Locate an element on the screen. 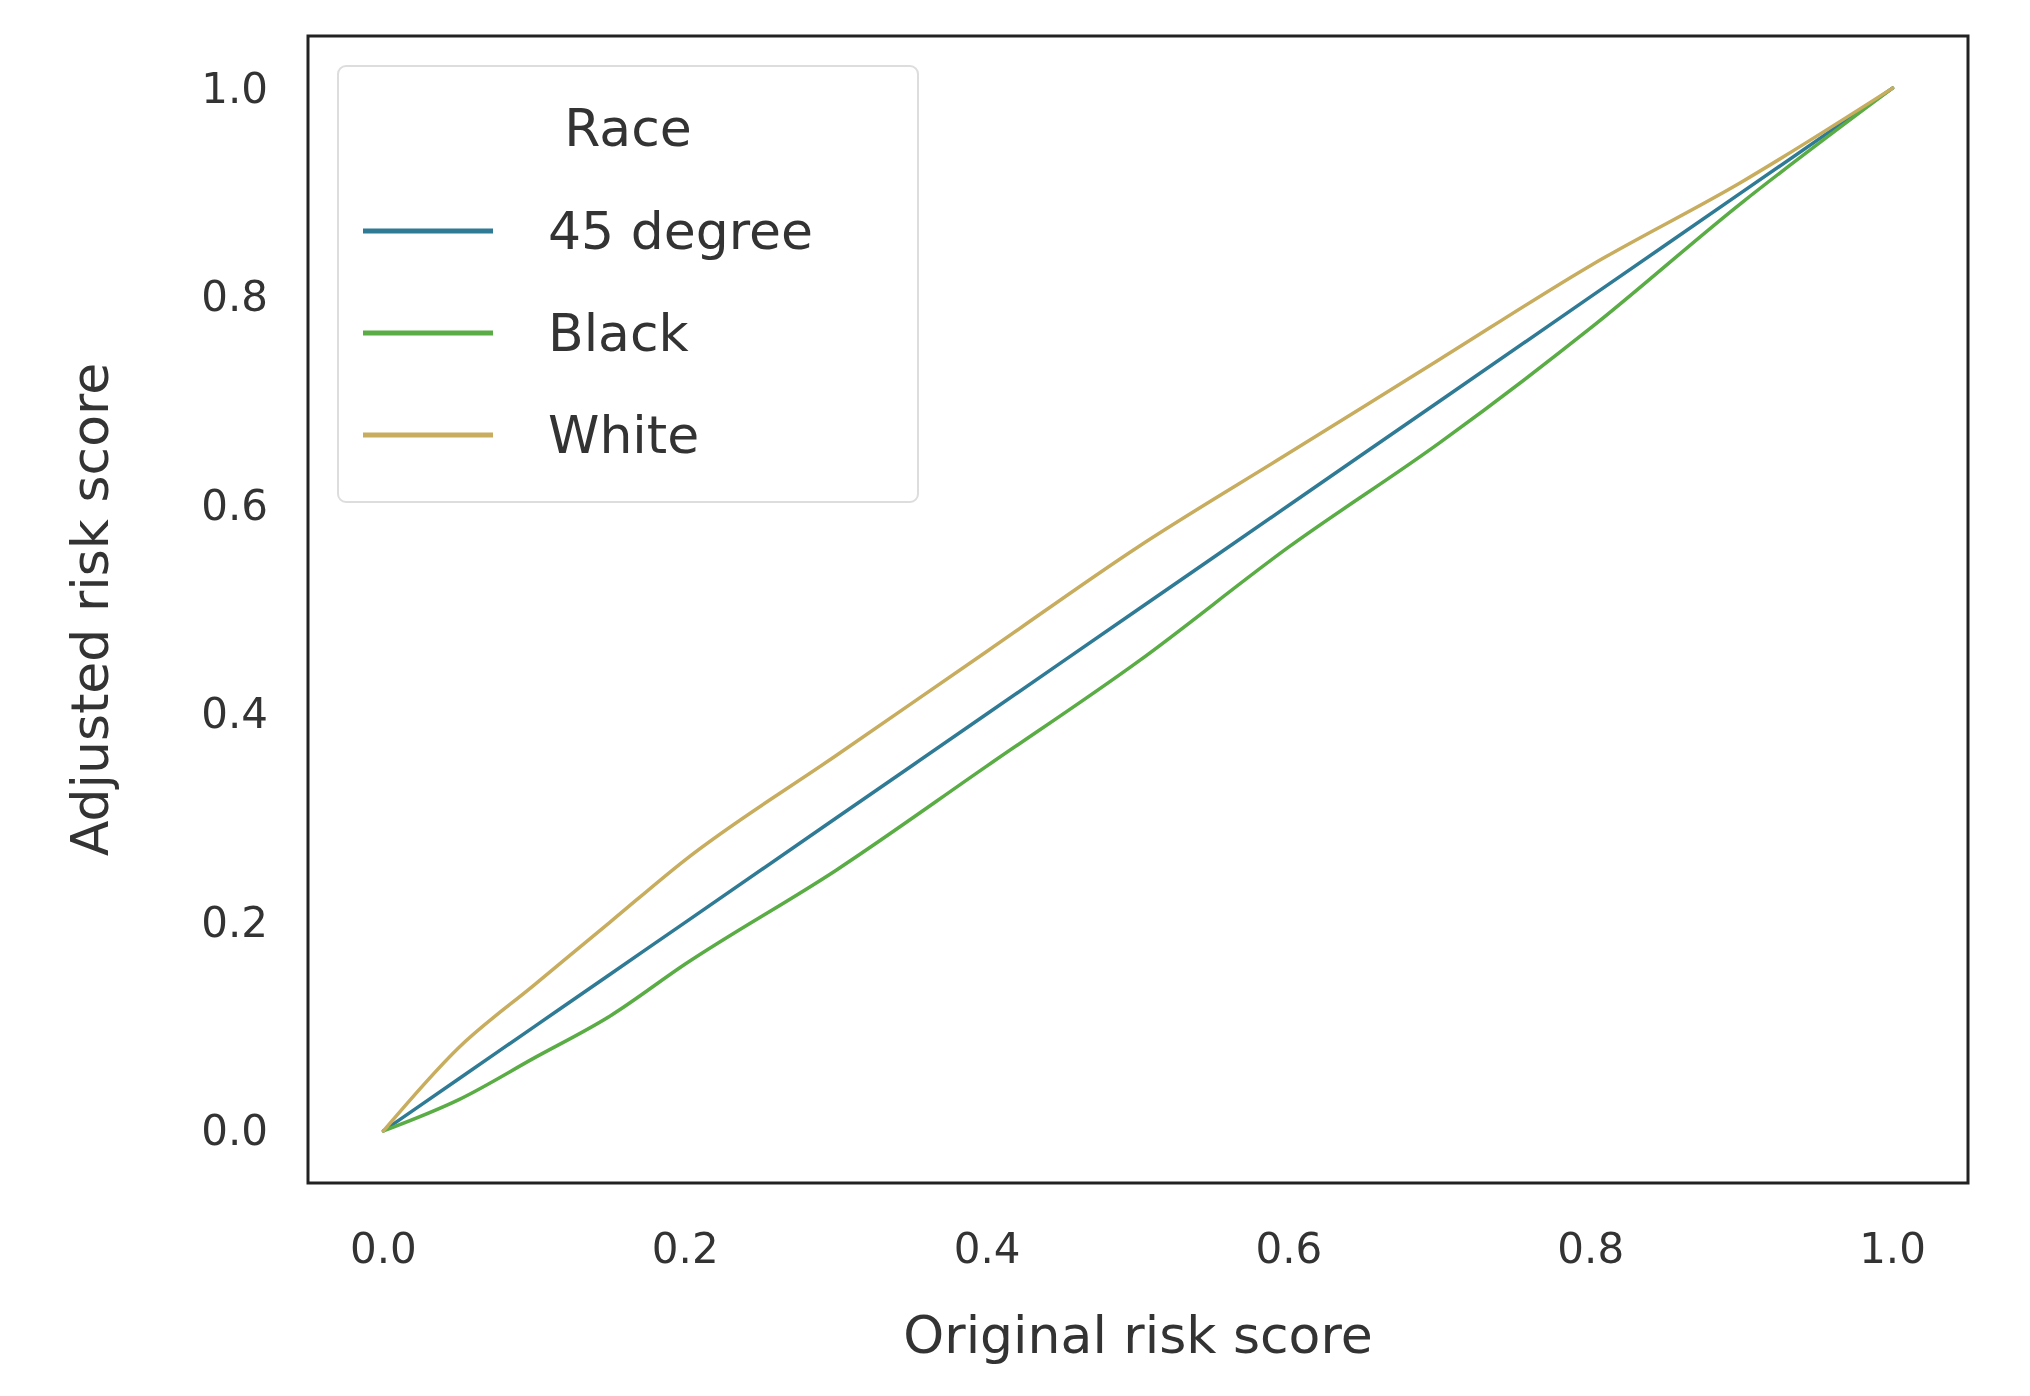  legend-title: Race is located at coordinates (628, 128).